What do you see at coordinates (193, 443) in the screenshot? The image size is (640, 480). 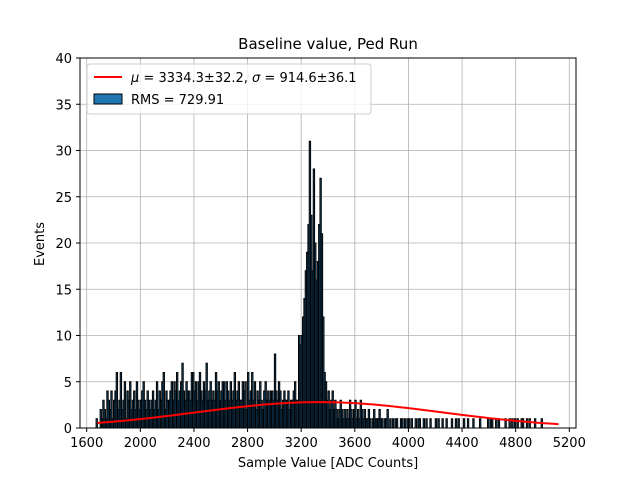 I see `x-tick-label: 2400` at bounding box center [193, 443].